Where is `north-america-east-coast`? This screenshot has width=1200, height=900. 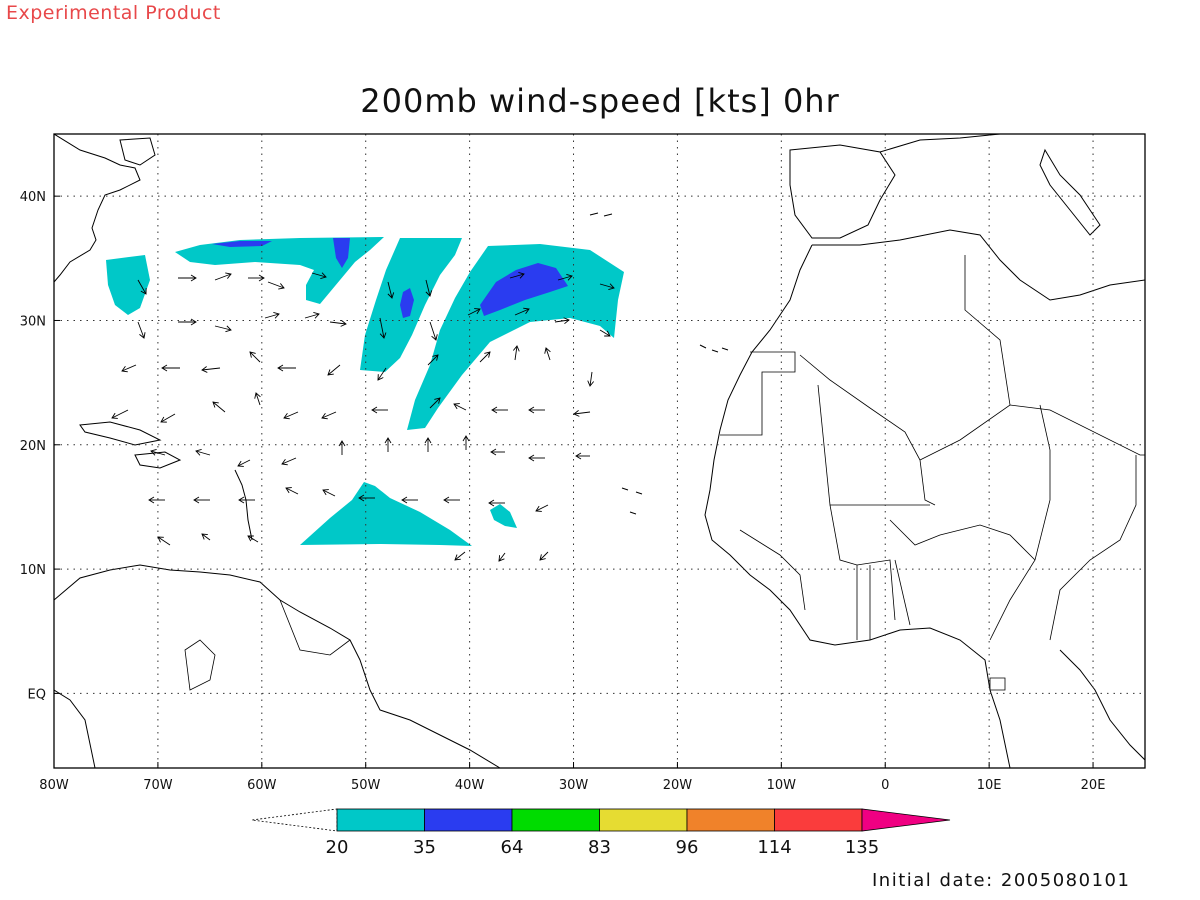
north-america-east-coast is located at coordinates (97, 208).